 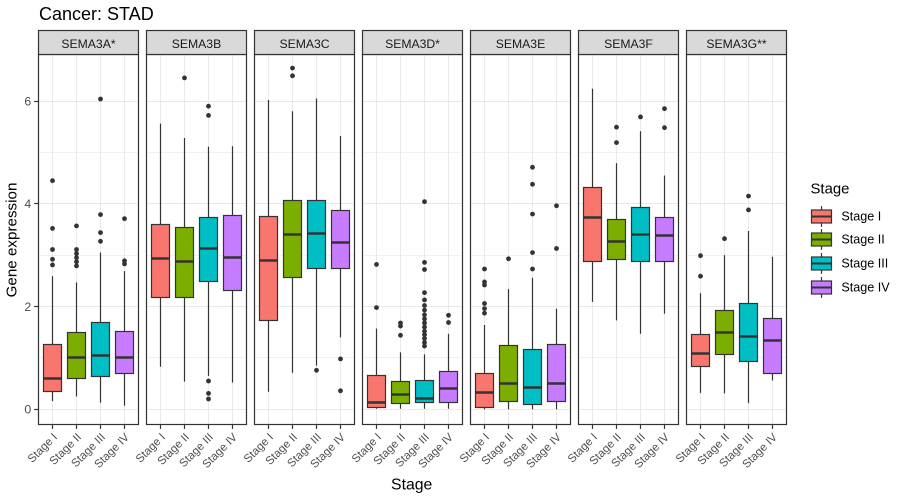 What do you see at coordinates (27, 307) in the screenshot?
I see `svg-text: 2` at bounding box center [27, 307].